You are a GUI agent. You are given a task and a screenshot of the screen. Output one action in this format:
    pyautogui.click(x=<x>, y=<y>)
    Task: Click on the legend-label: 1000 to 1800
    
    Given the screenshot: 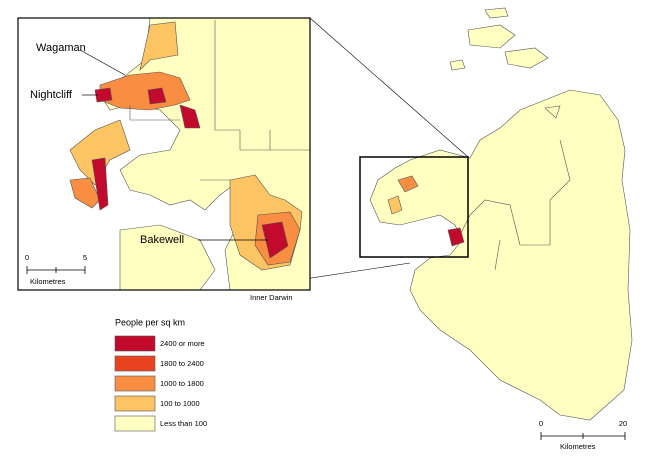 What is the action you would take?
    pyautogui.click(x=182, y=383)
    